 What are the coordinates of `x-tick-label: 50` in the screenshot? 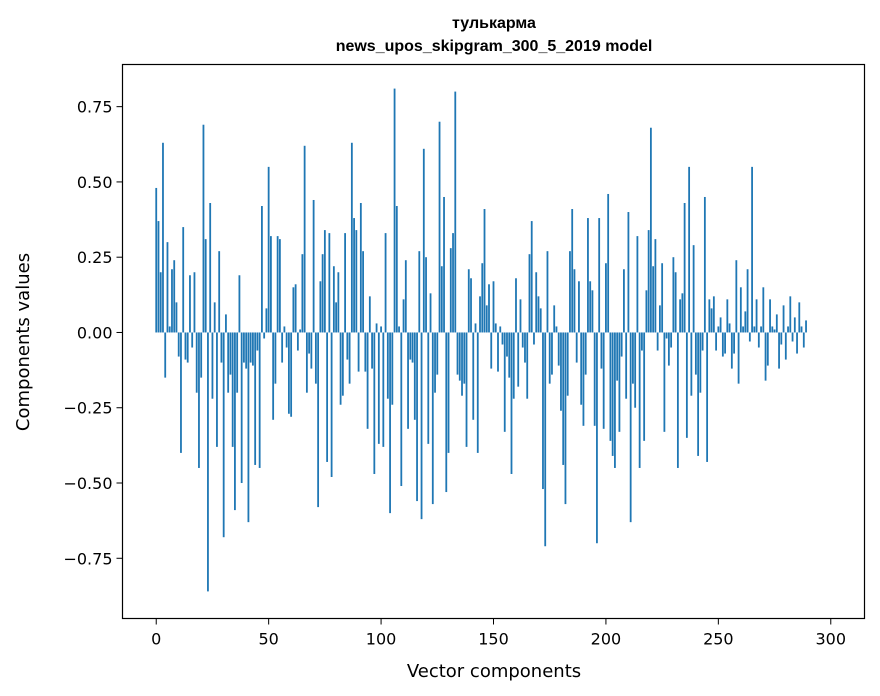 It's located at (268, 639).